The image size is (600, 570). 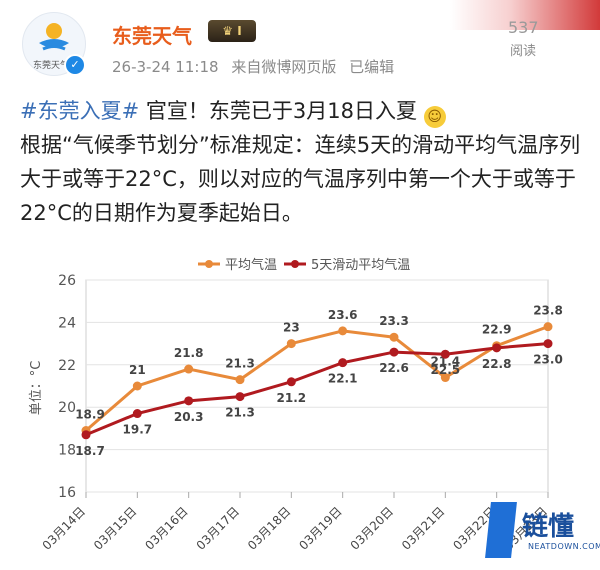 I want to click on post-meta: 26-3-24 11:18 来自微博网页版 已编辑, so click(x=253, y=66).